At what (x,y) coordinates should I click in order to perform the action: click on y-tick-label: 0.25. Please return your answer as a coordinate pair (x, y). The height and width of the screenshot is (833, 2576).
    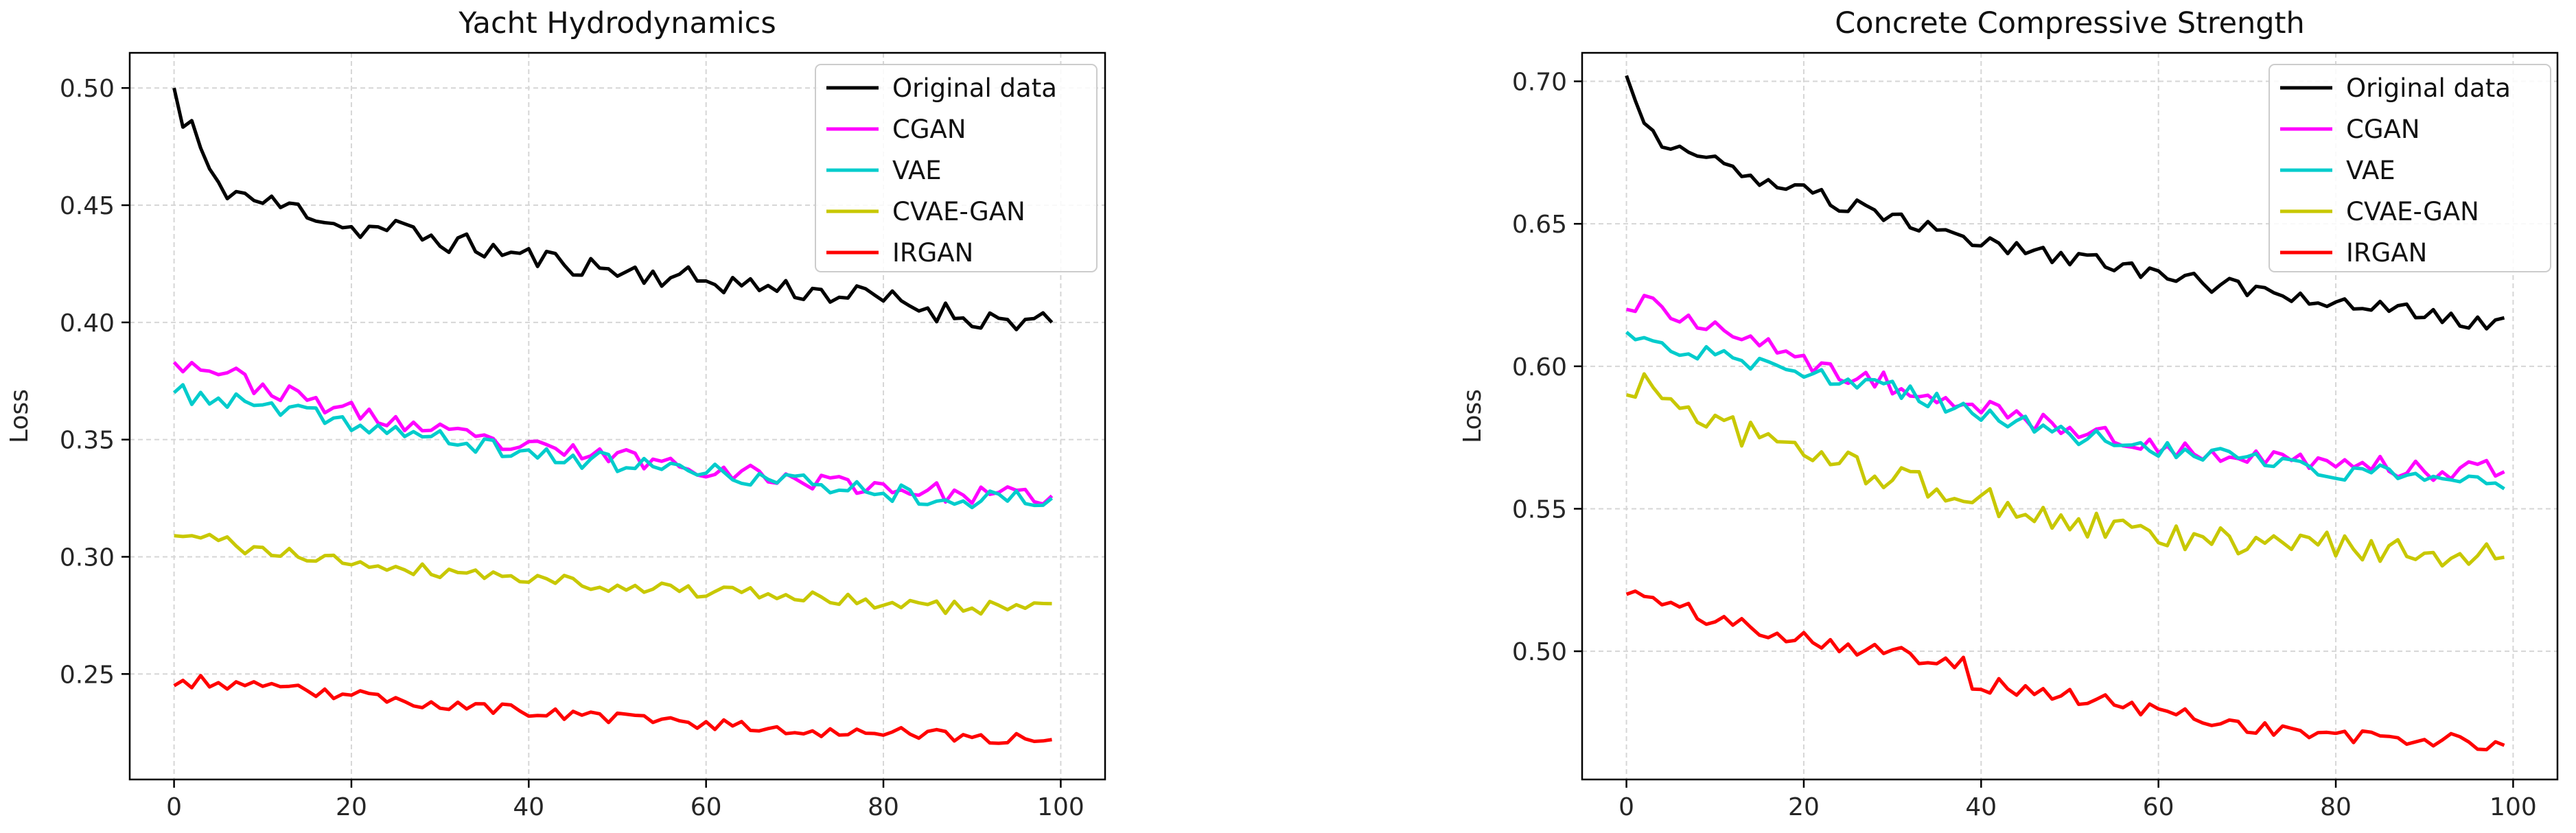
    Looking at the image, I should click on (87, 675).